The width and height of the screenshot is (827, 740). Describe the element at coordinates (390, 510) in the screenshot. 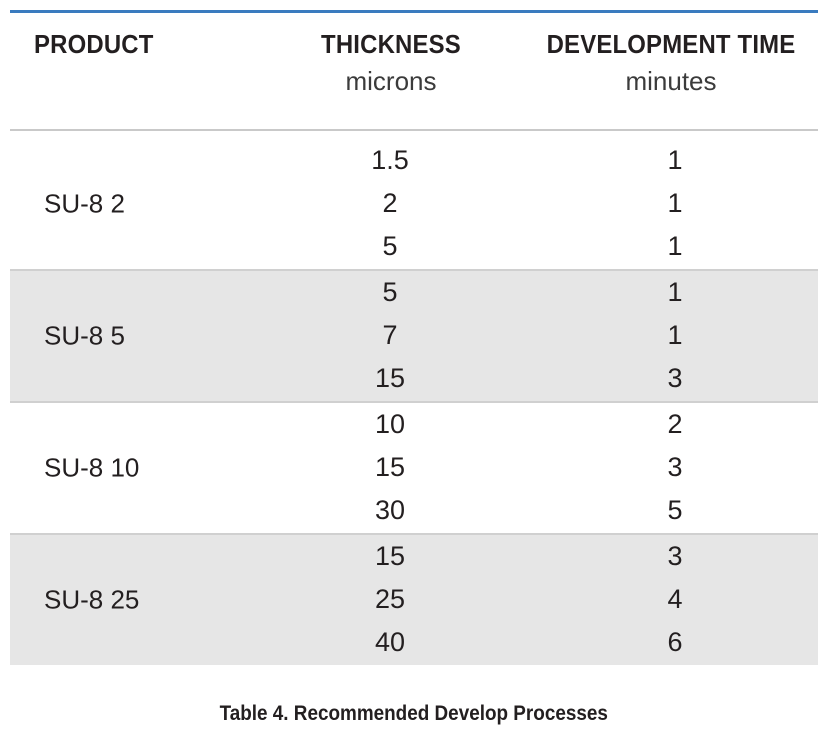

I see `thickness-cell: 30` at that location.